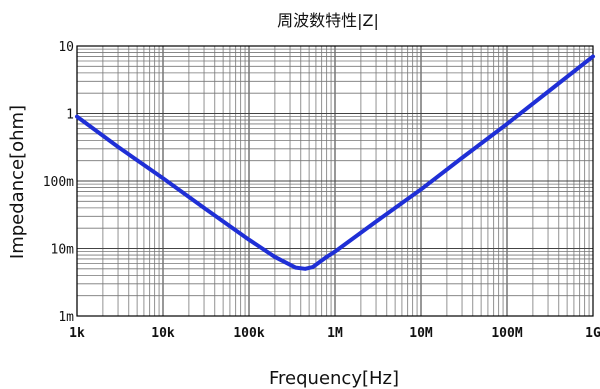  I want to click on x-tick-label: 1G, so click(592, 333).